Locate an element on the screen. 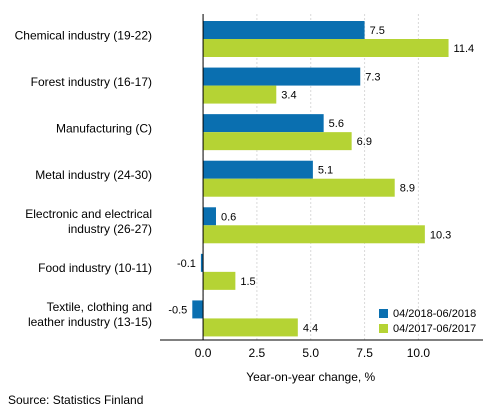  legend: 04/2018-06/2018 04/2017-06/2017 is located at coordinates (427, 321).